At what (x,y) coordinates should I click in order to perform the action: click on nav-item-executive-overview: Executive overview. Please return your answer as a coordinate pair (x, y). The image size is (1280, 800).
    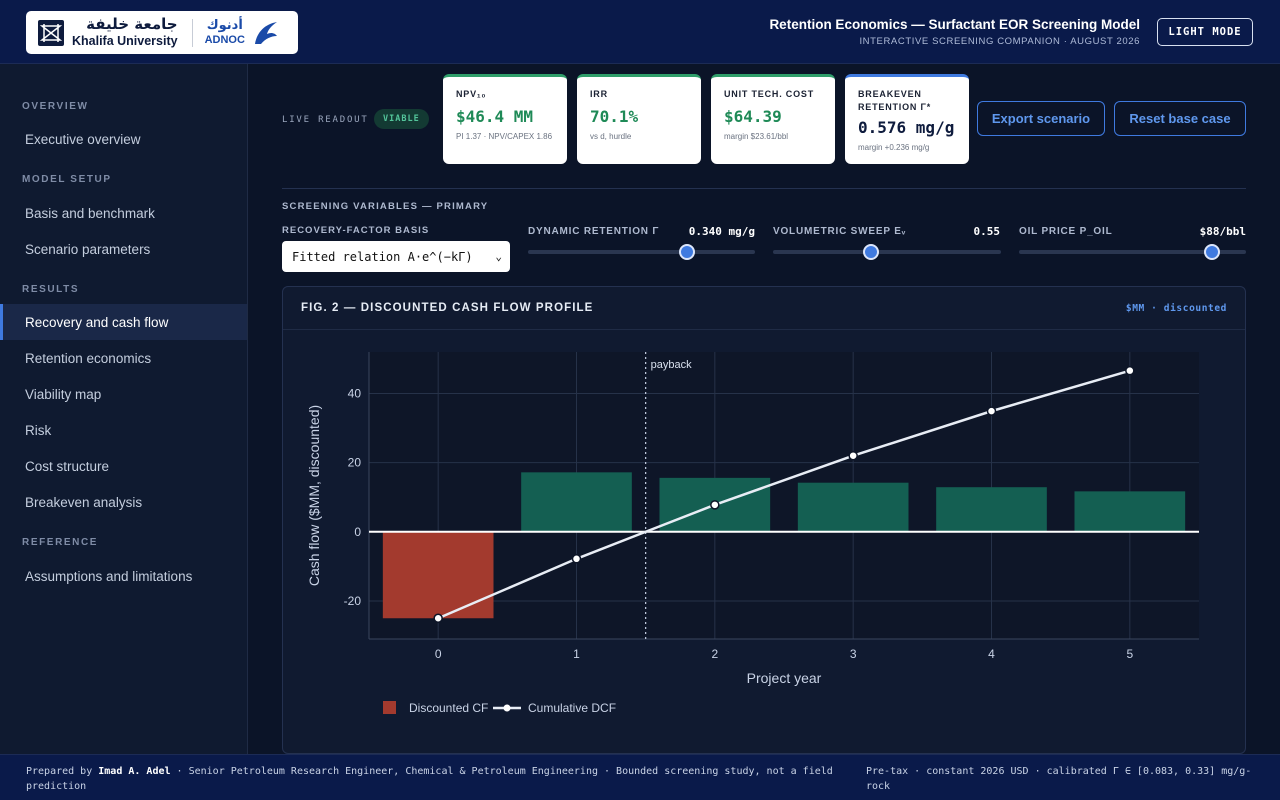
    Looking at the image, I should click on (83, 139).